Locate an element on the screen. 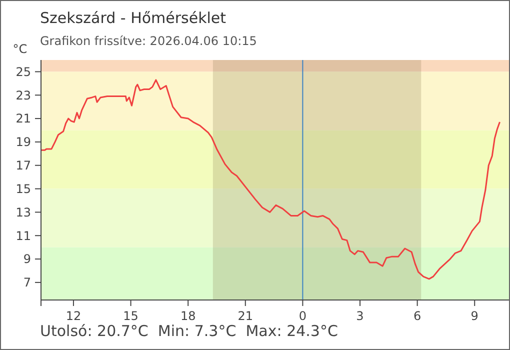  y-axis-title: °C is located at coordinates (20, 49).